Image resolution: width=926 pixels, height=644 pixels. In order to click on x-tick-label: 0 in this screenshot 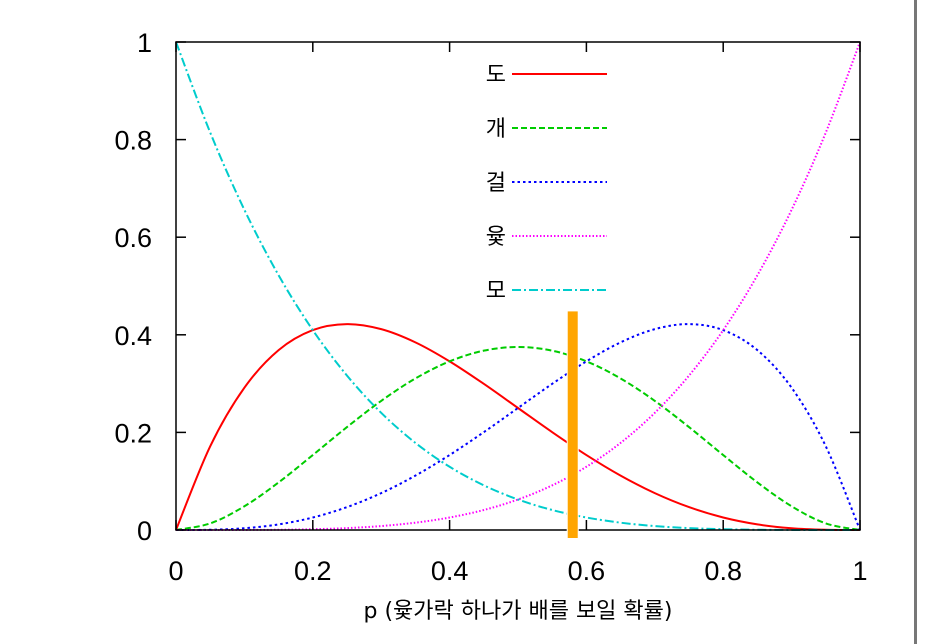, I will do `click(175, 571)`.